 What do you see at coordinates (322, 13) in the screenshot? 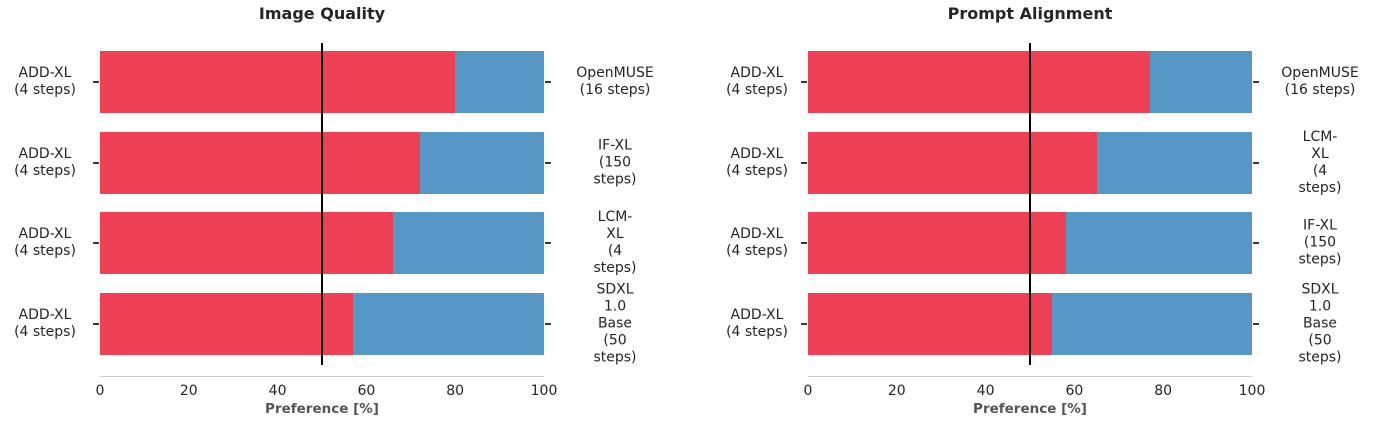
I see `chart-title: Image Quality` at bounding box center [322, 13].